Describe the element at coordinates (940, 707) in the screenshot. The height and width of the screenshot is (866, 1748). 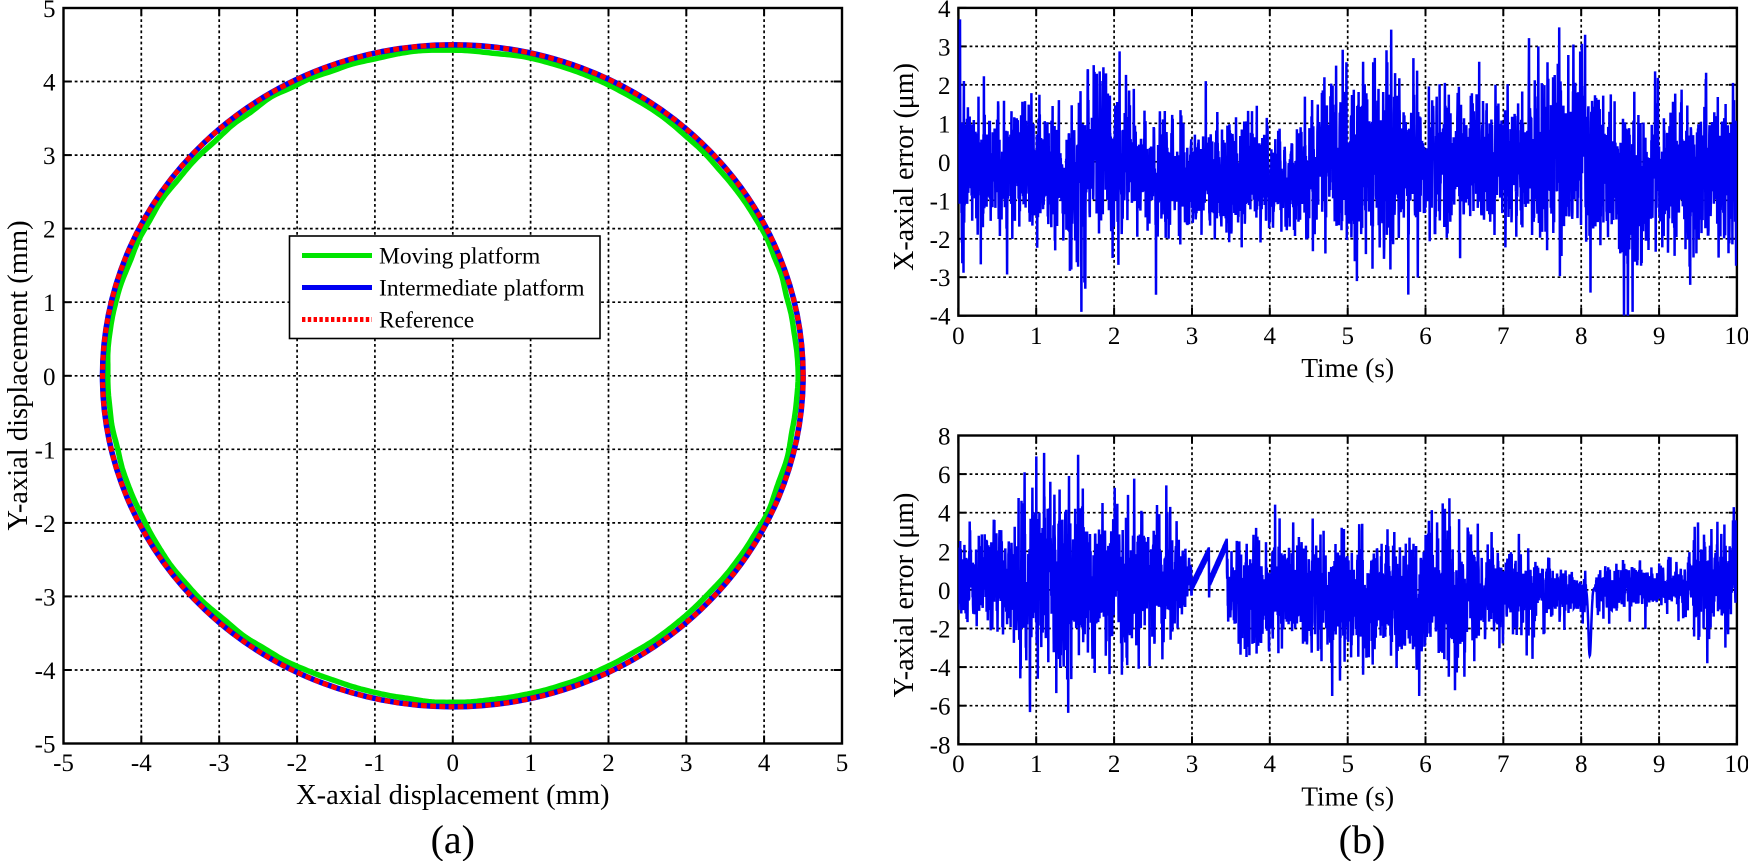
I see `svg-text: -6` at that location.